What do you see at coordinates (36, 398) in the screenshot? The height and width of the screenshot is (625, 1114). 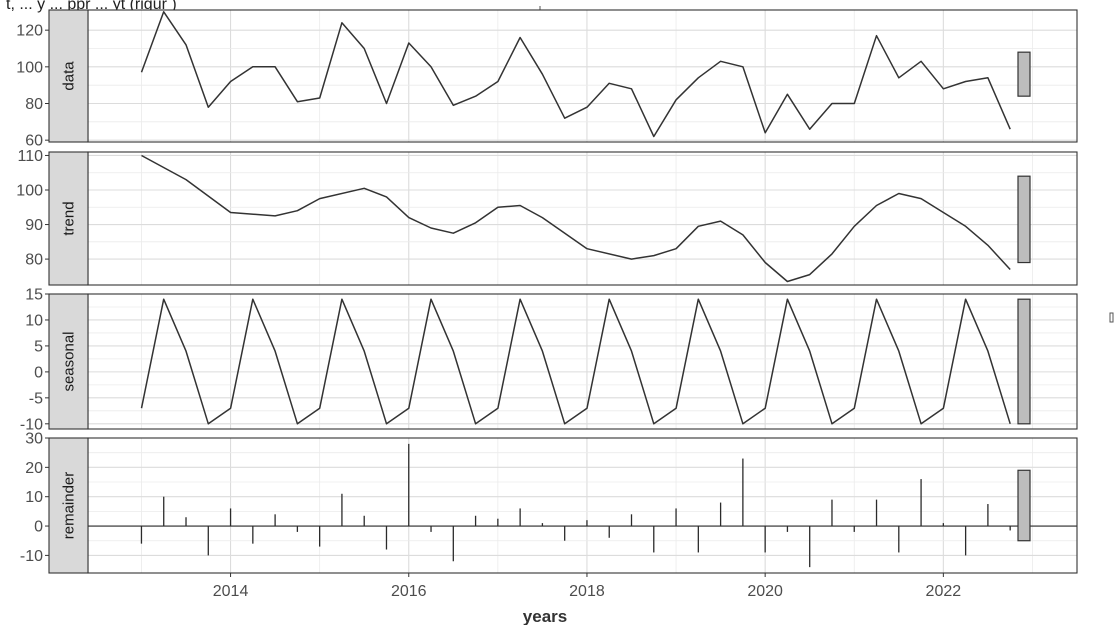 I see `y-tick-label: -5` at bounding box center [36, 398].